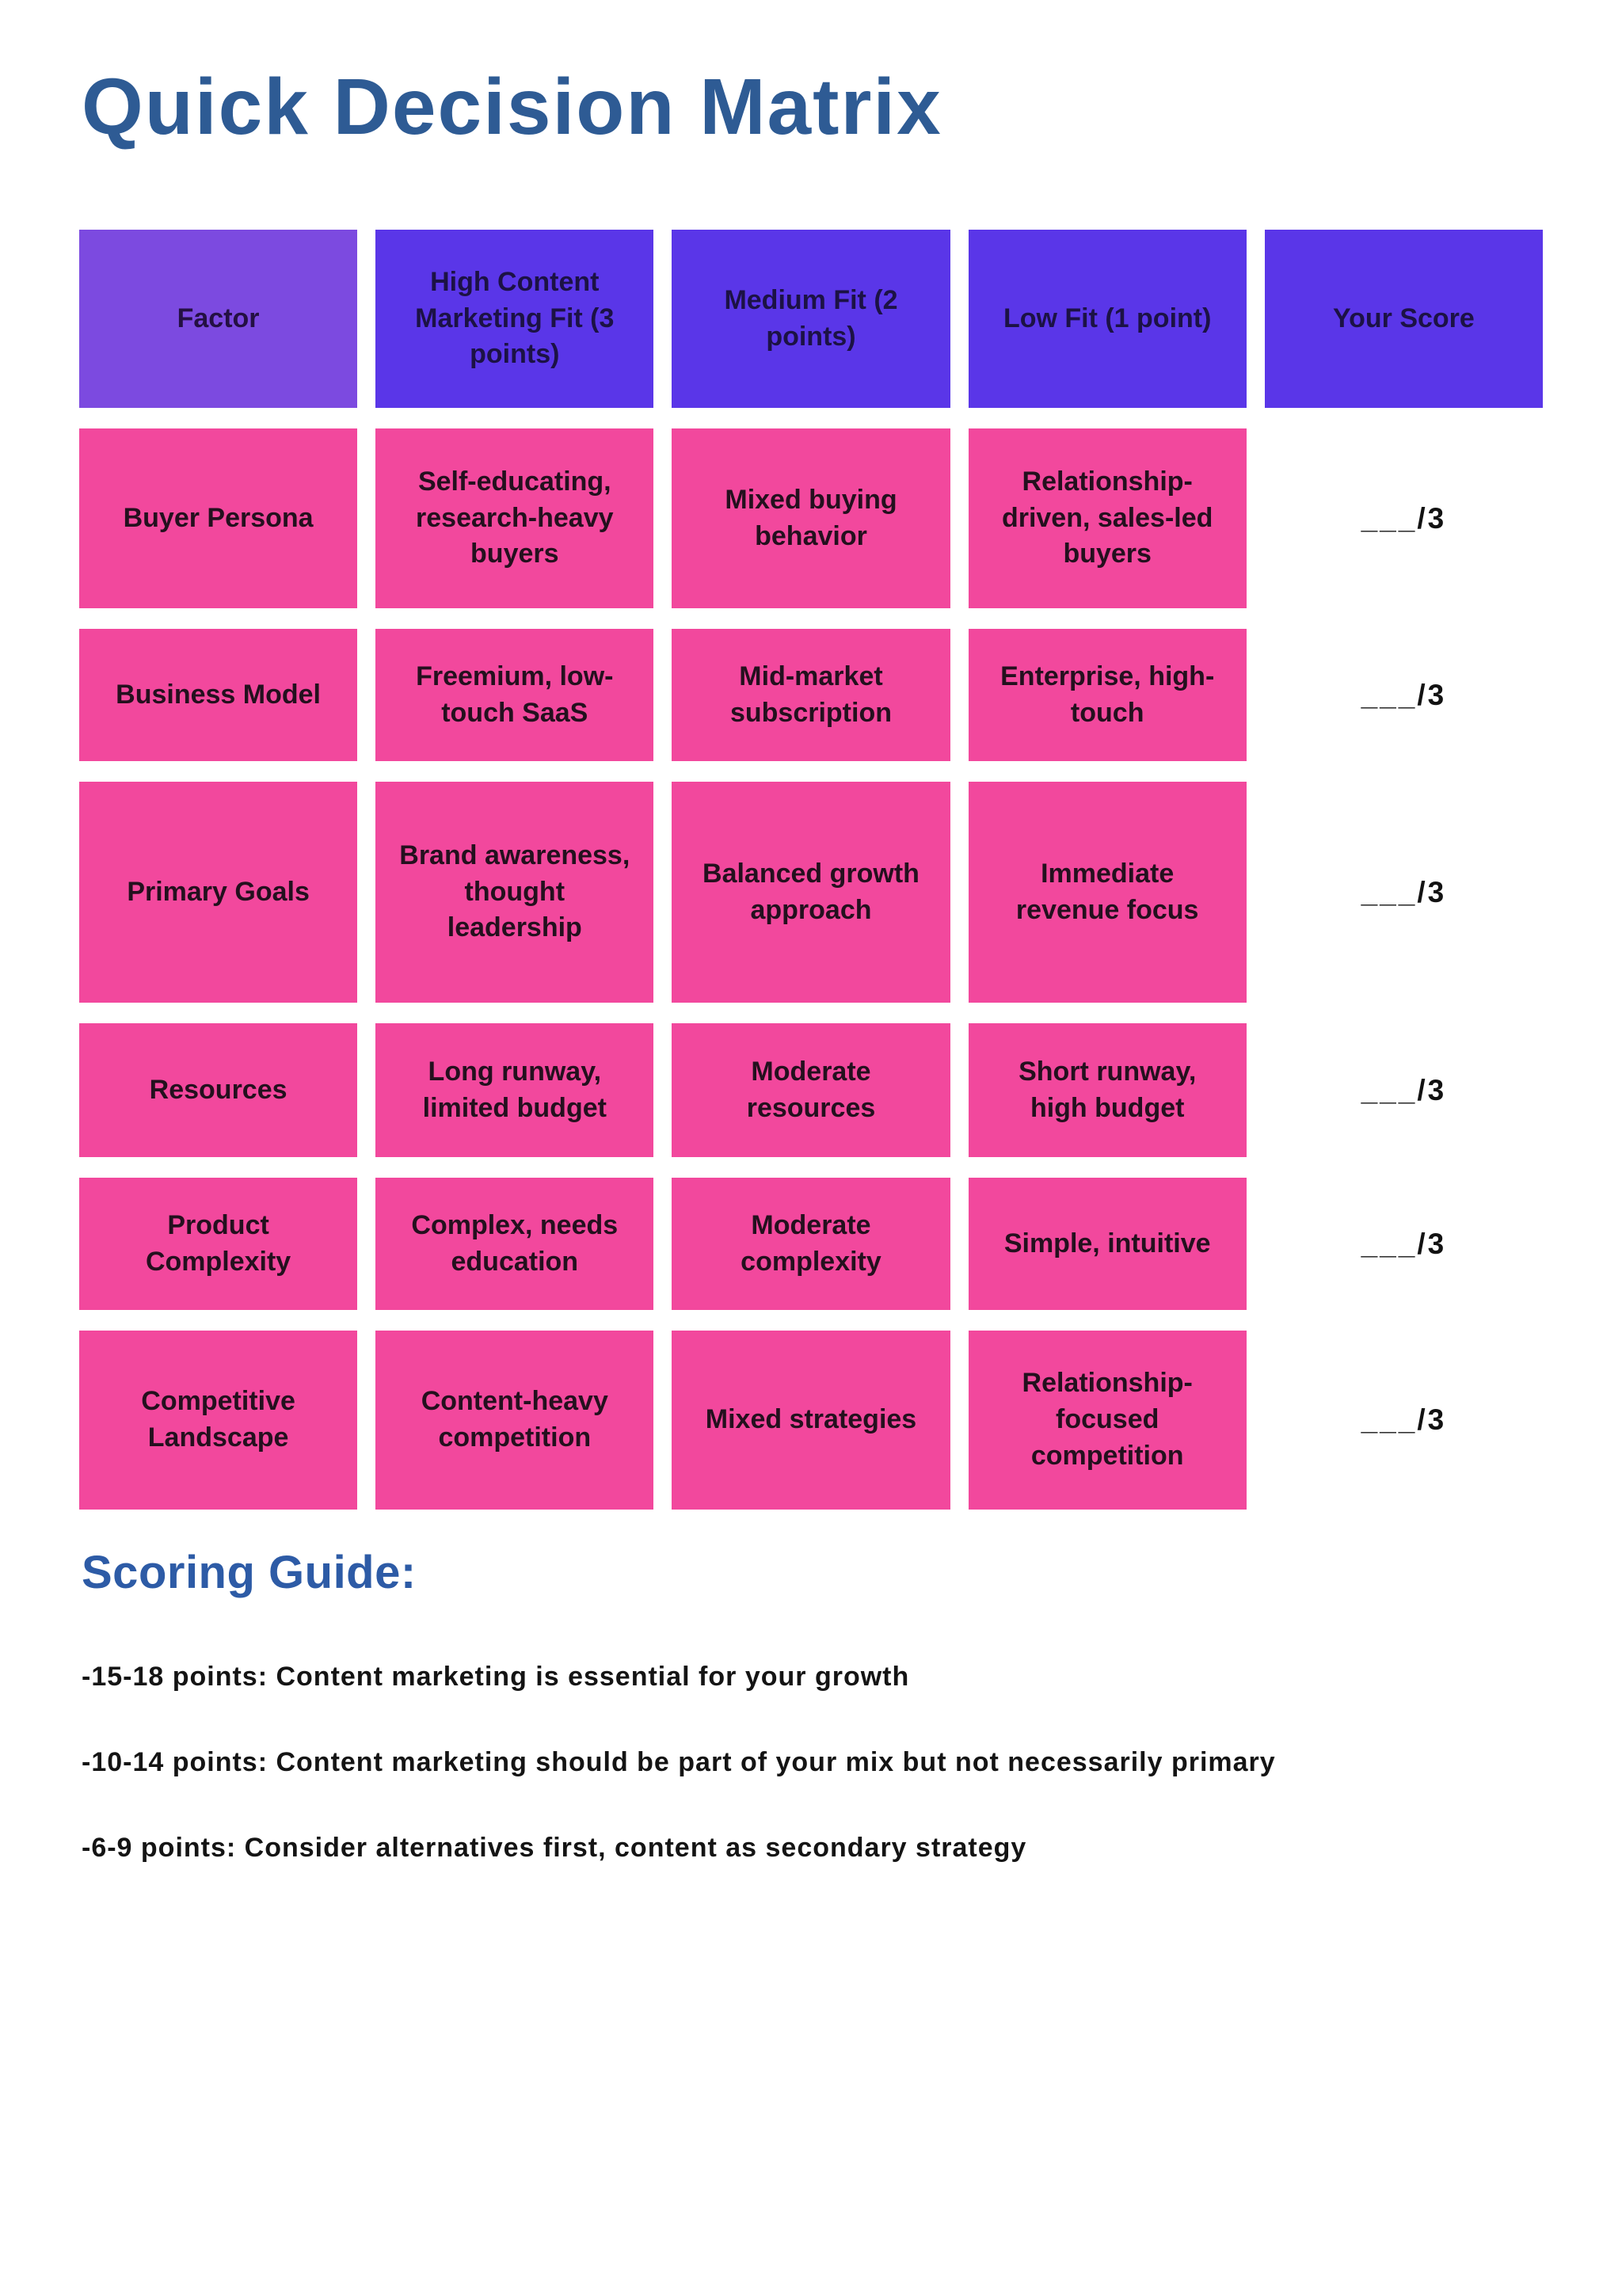  I want to click on high-fit-cell: Brand awareness, thought leadership, so click(514, 893).